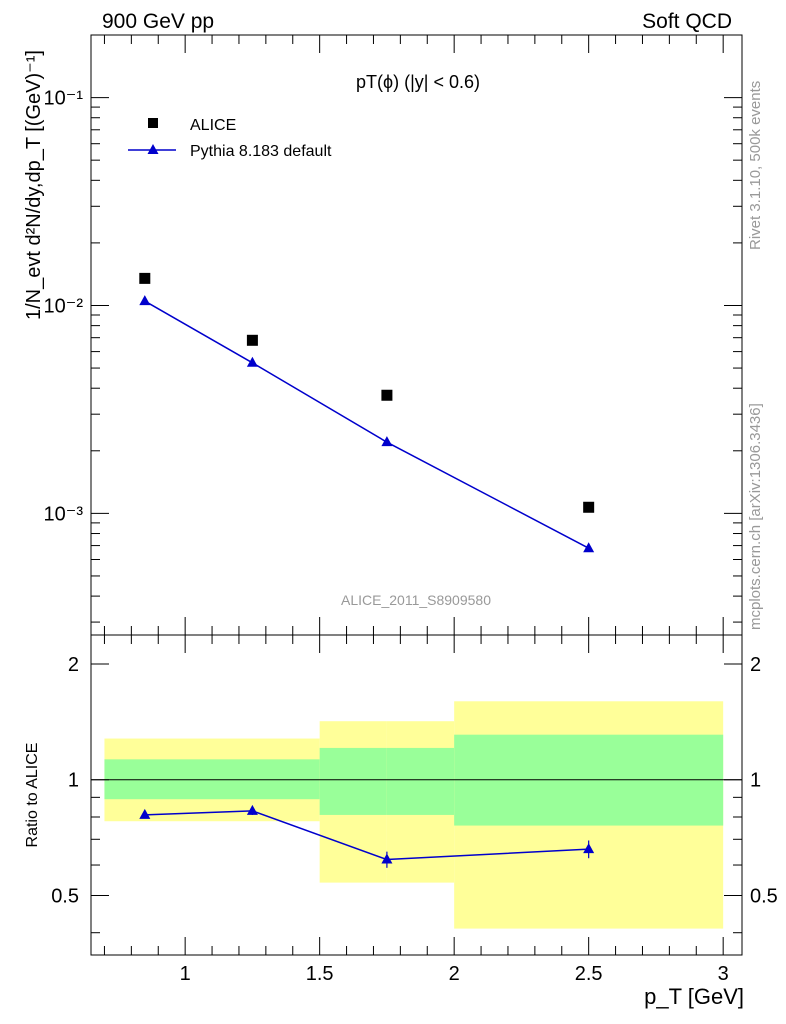 The height and width of the screenshot is (1024, 786). Describe the element at coordinates (158, 21) in the screenshot. I see `header-left: 900 GeV pp` at that location.